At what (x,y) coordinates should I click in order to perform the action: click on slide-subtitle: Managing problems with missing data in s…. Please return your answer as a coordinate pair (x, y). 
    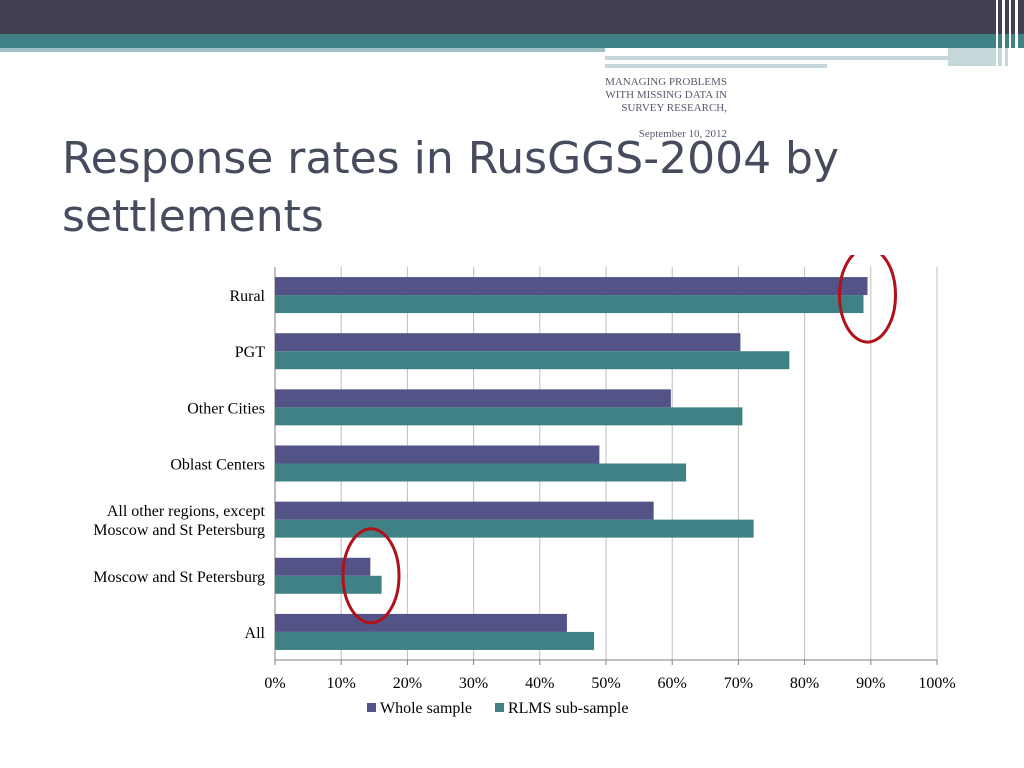
    Looking at the image, I should click on (666, 95).